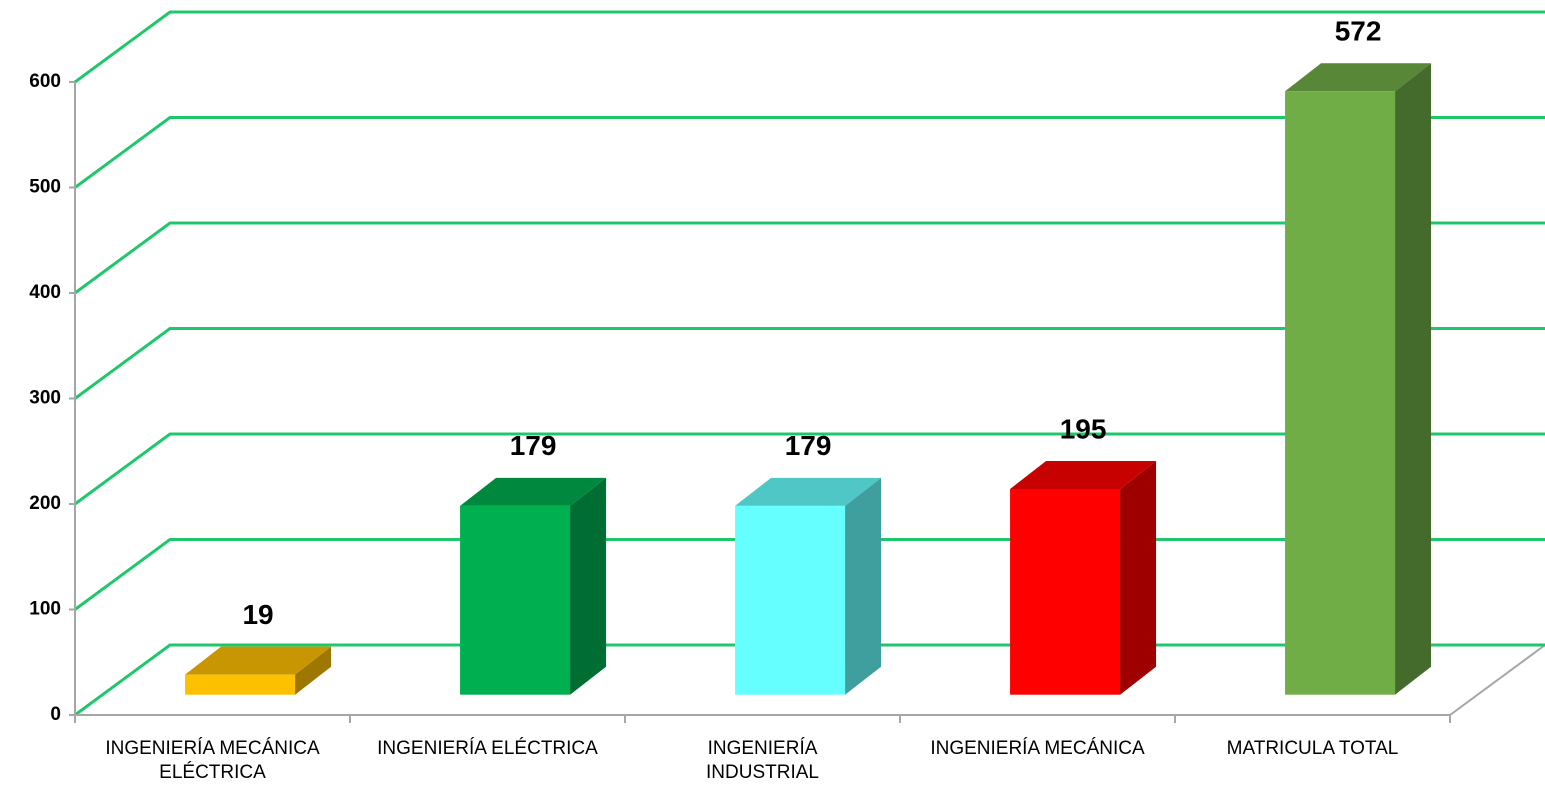 The image size is (1545, 795). I want to click on y-tick-label: 300, so click(45, 398).